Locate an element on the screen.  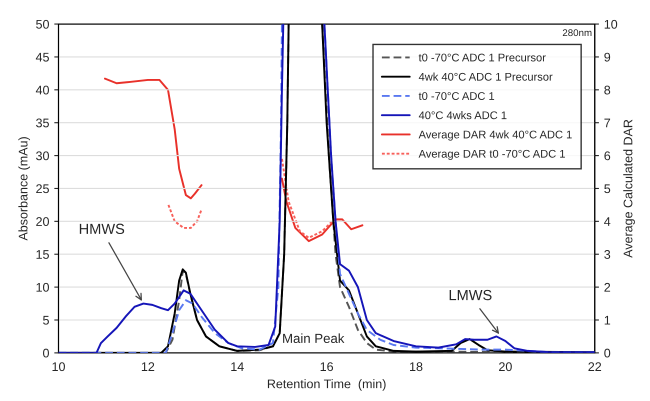
y2-tick-label: 0 is located at coordinates (607, 353).